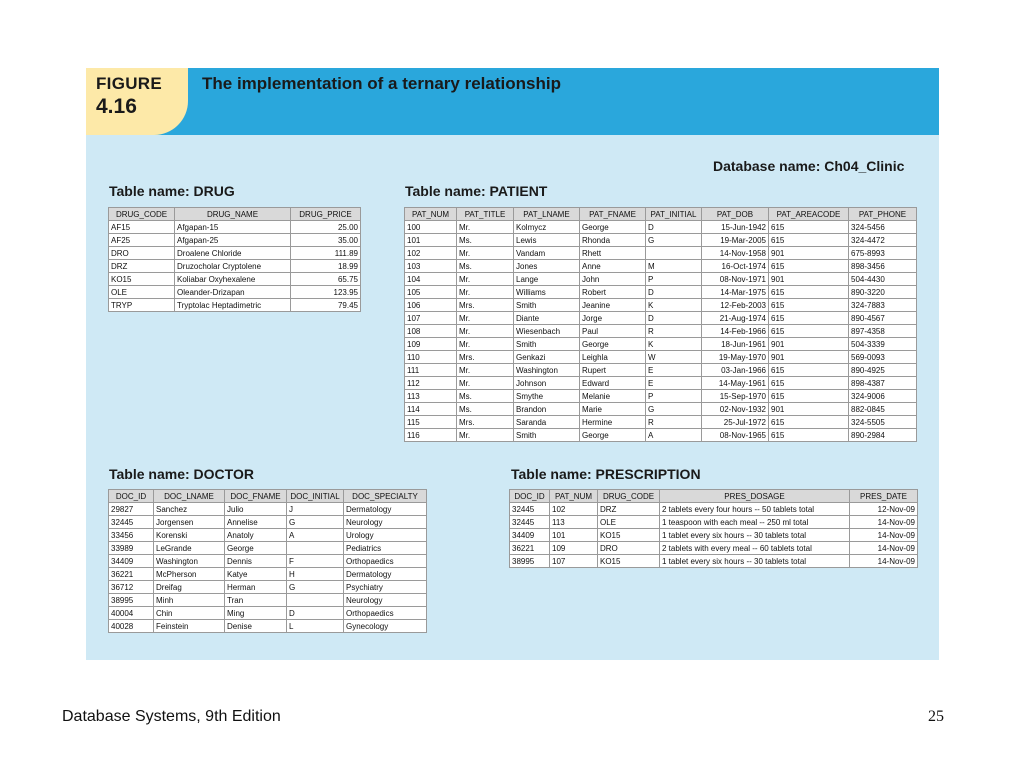  What do you see at coordinates (735, 331) in the screenshot?
I see `table-cell: 14-Feb-1966` at bounding box center [735, 331].